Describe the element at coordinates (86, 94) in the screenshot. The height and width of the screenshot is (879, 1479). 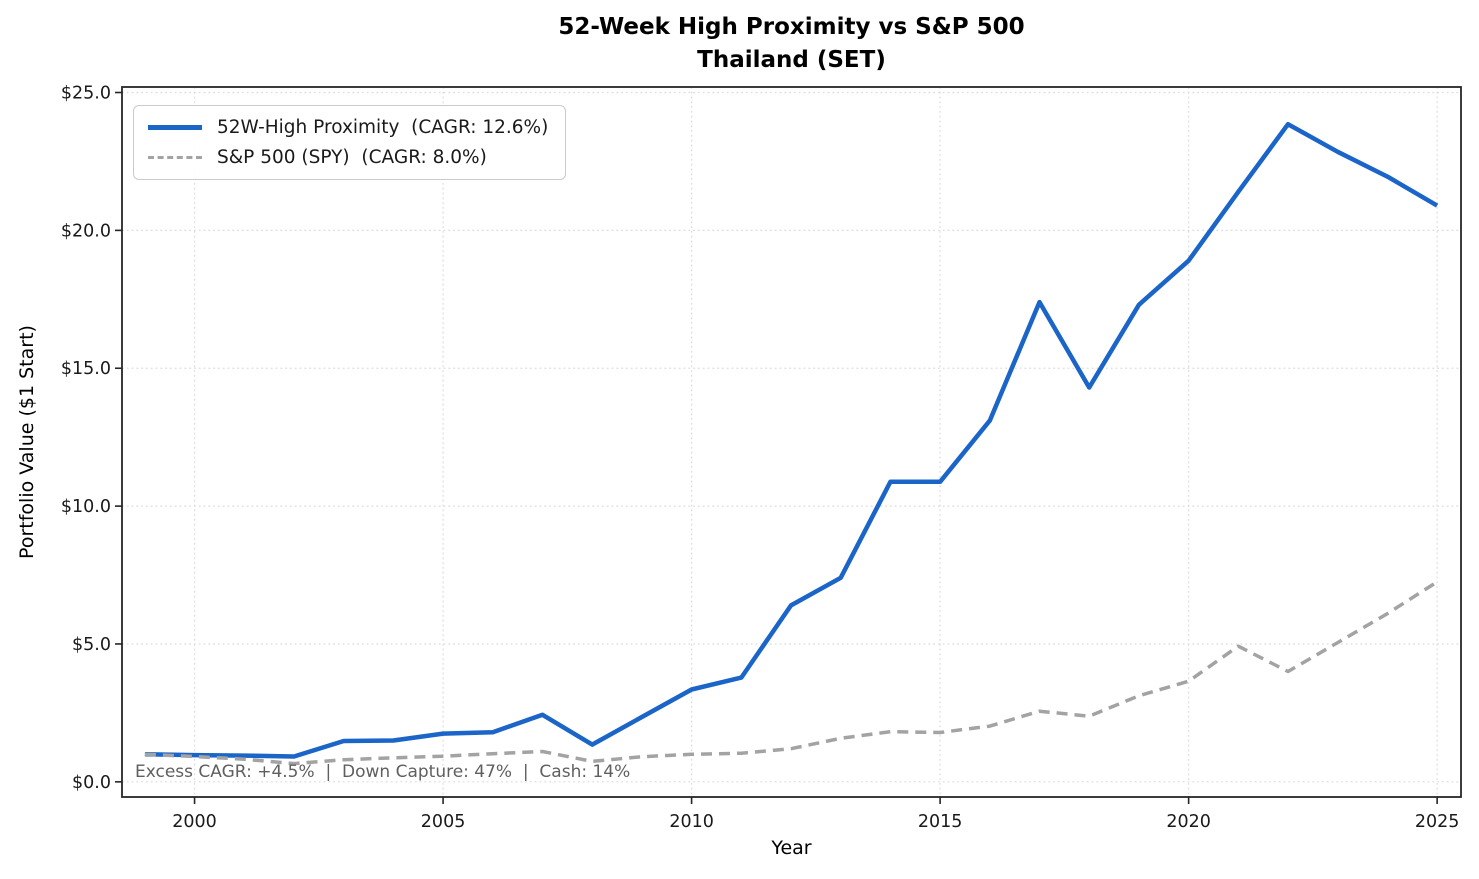
I see `y-tick-label: $25.0` at that location.